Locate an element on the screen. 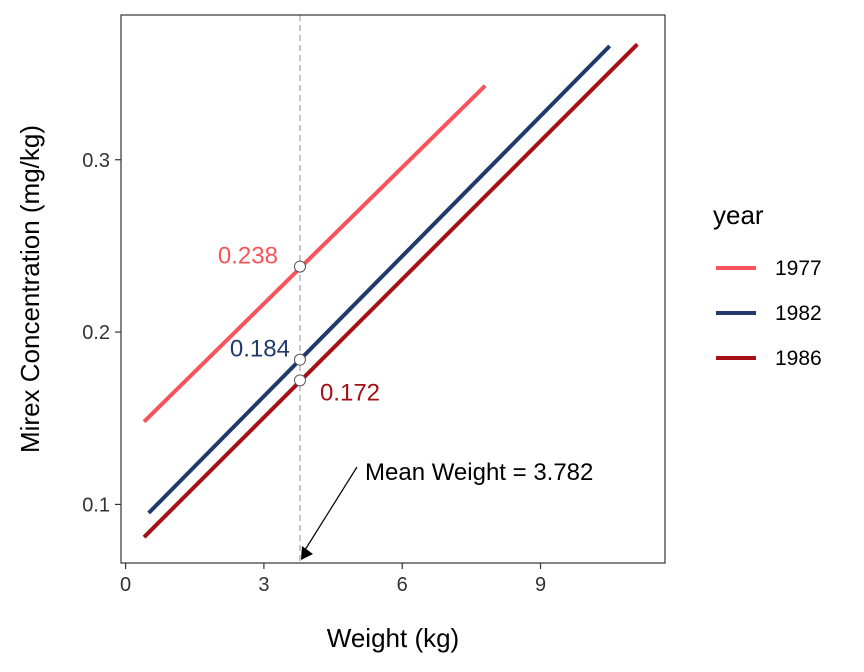  y-tick-label: 0.1 is located at coordinates (96, 505).